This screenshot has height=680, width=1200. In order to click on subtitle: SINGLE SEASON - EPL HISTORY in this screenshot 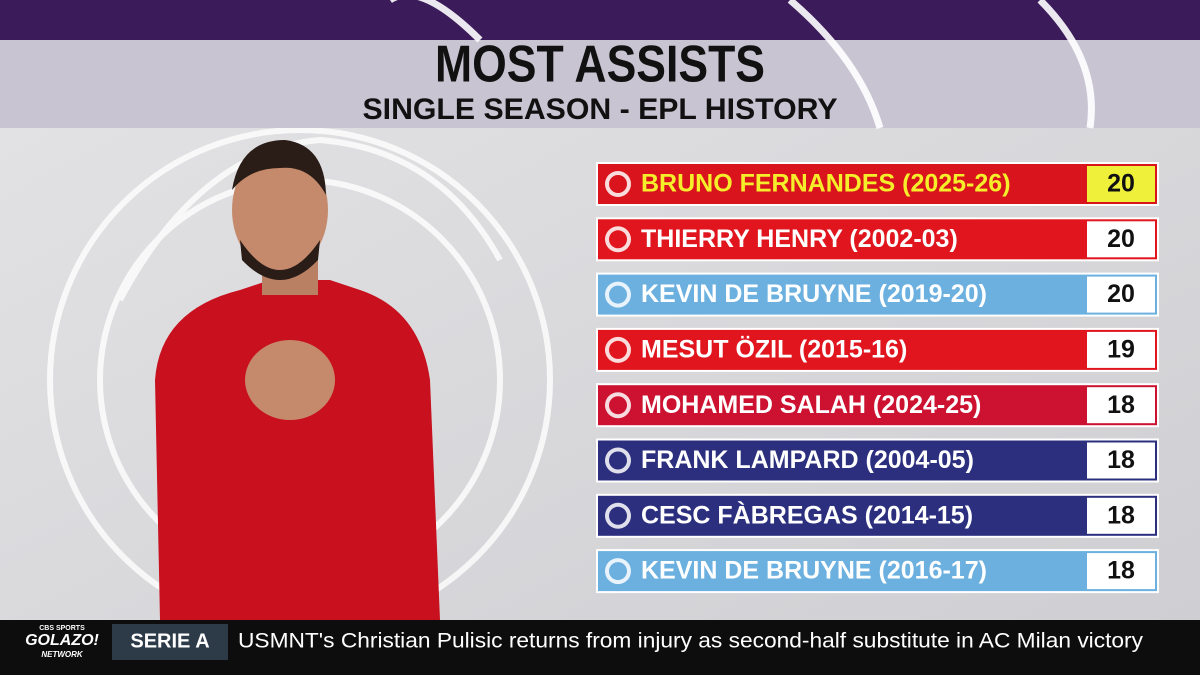, I will do `click(600, 109)`.